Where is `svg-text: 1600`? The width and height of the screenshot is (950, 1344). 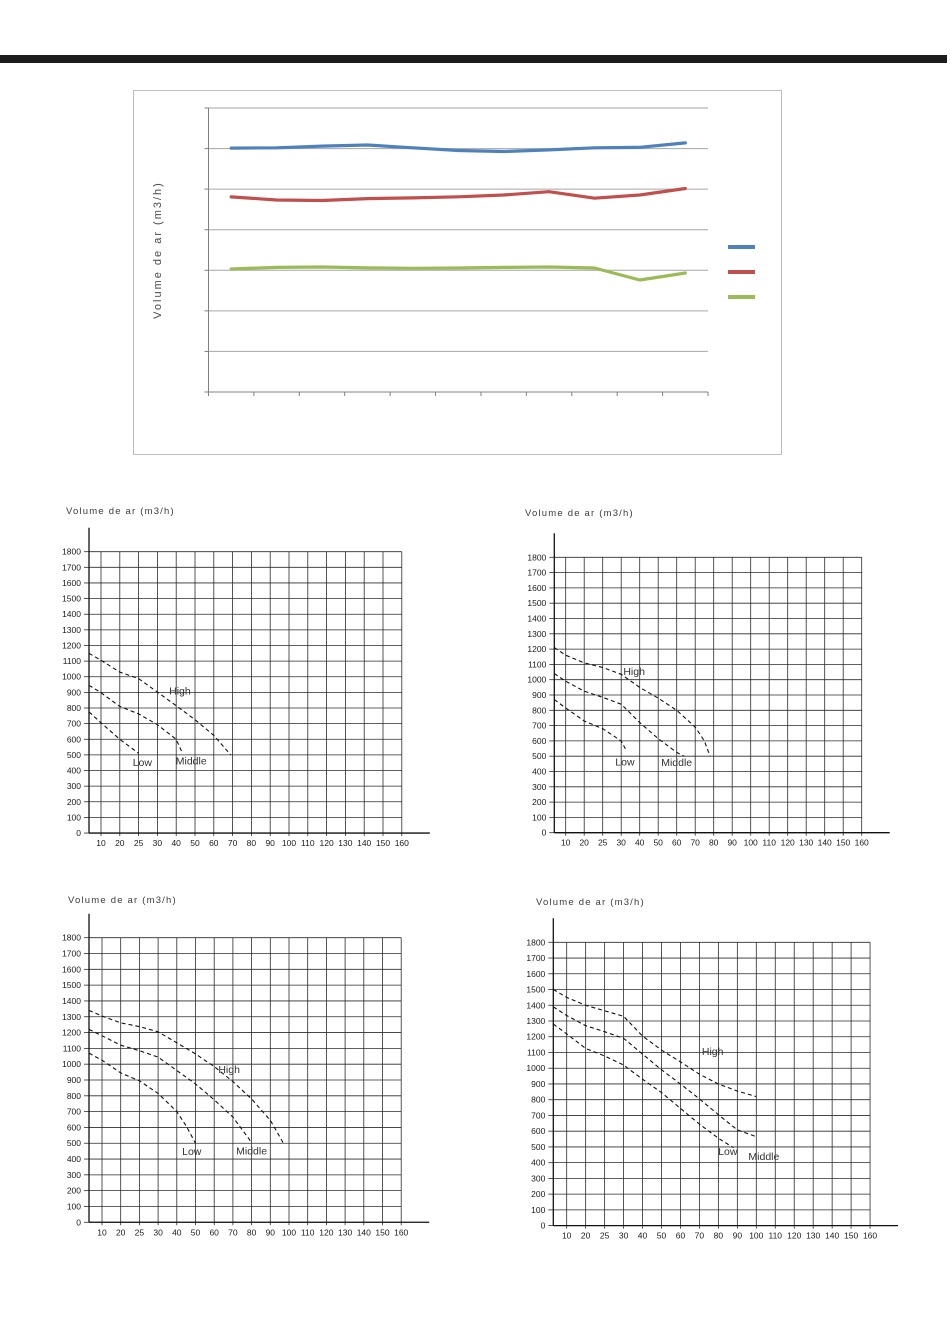
svg-text: 1600 is located at coordinates (71, 969).